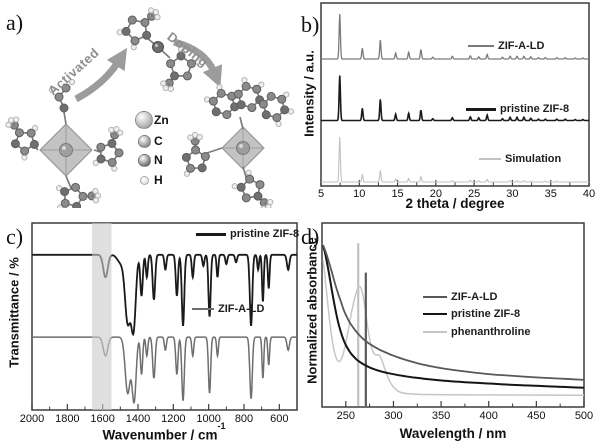 This screenshot has height=447, width=600. What do you see at coordinates (161, 120) in the screenshot?
I see `atom-legend-label: Zn` at bounding box center [161, 120].